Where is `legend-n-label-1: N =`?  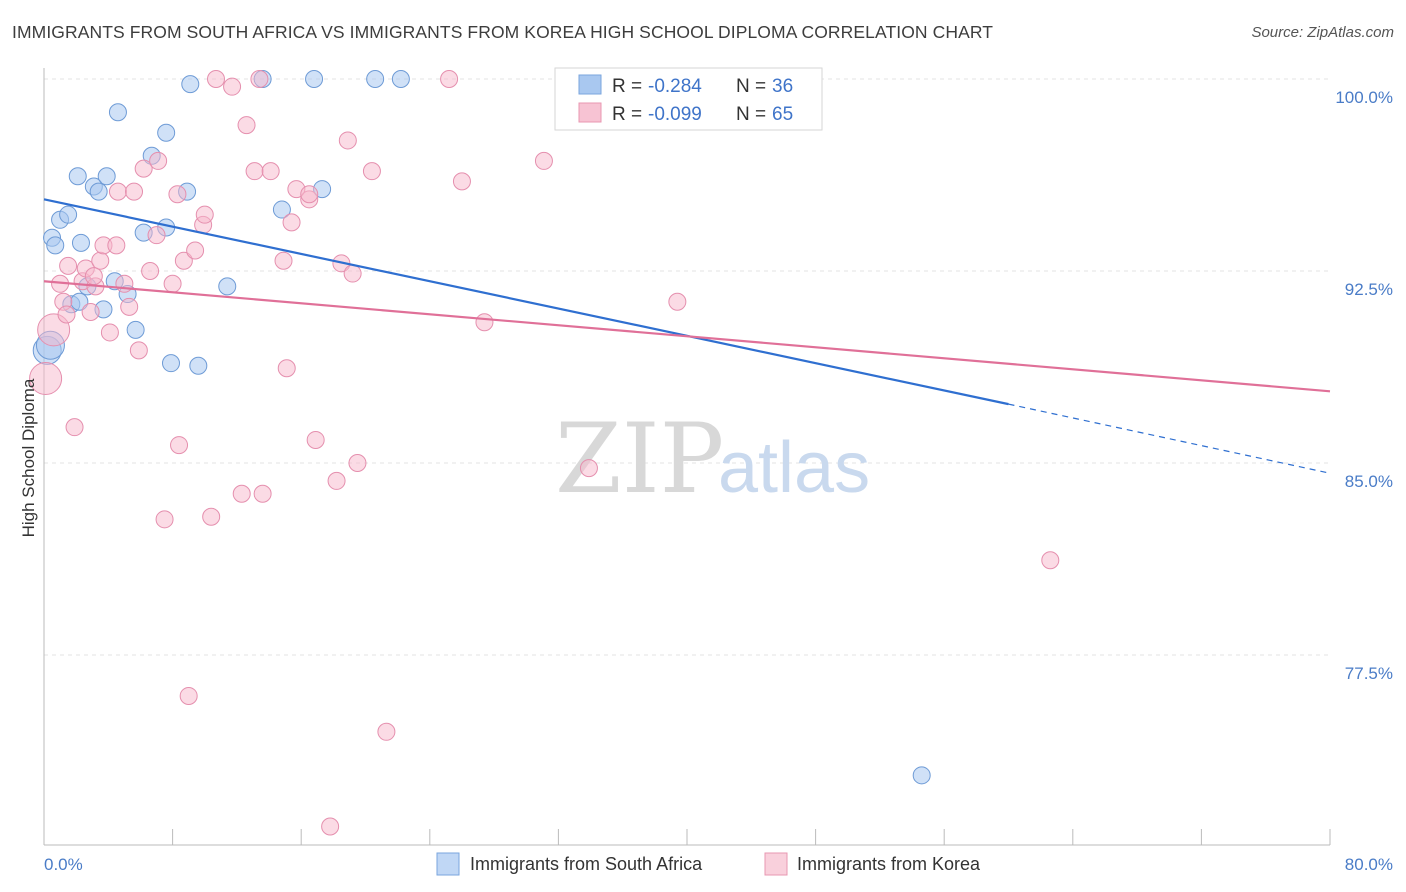
legend-n-label-1: N = is located at coordinates (751, 86).